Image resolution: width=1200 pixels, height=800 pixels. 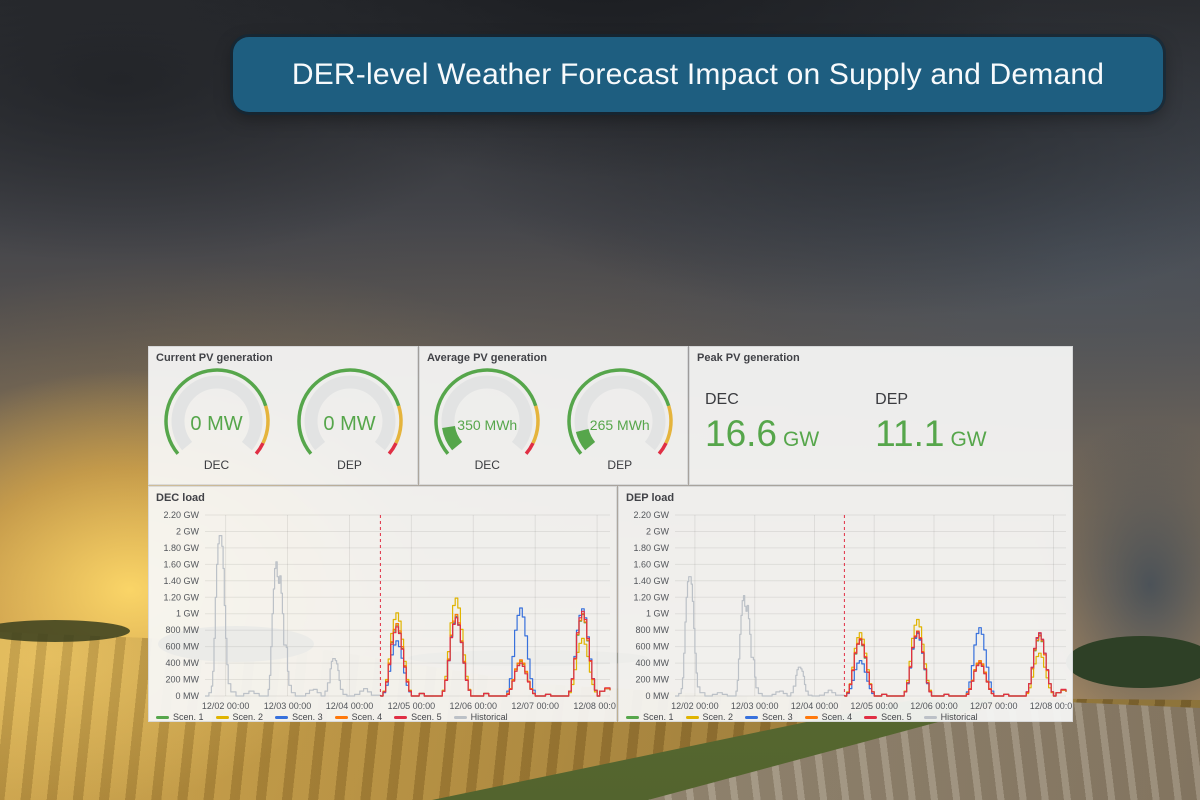 What do you see at coordinates (214, 358) in the screenshot?
I see `panel-title: Current PV generation` at bounding box center [214, 358].